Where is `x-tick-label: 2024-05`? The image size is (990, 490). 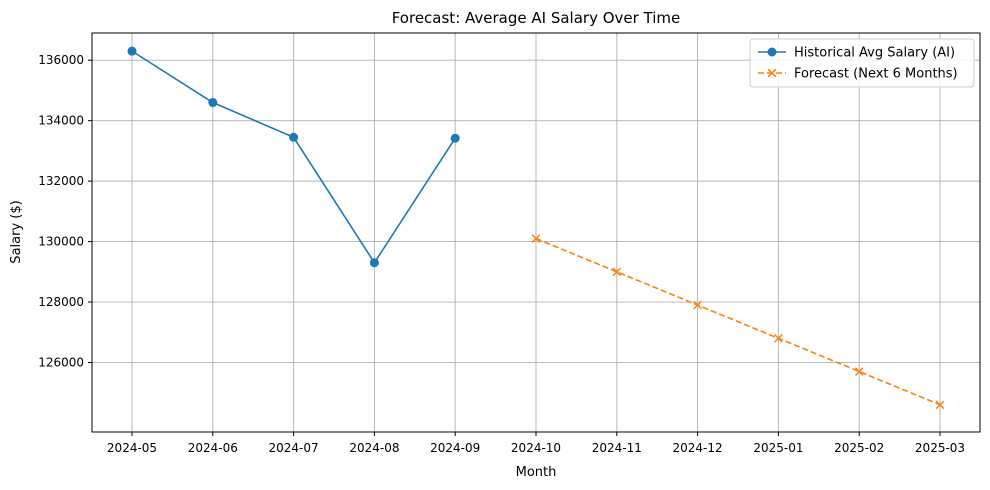
x-tick-label: 2024-05 is located at coordinates (132, 448).